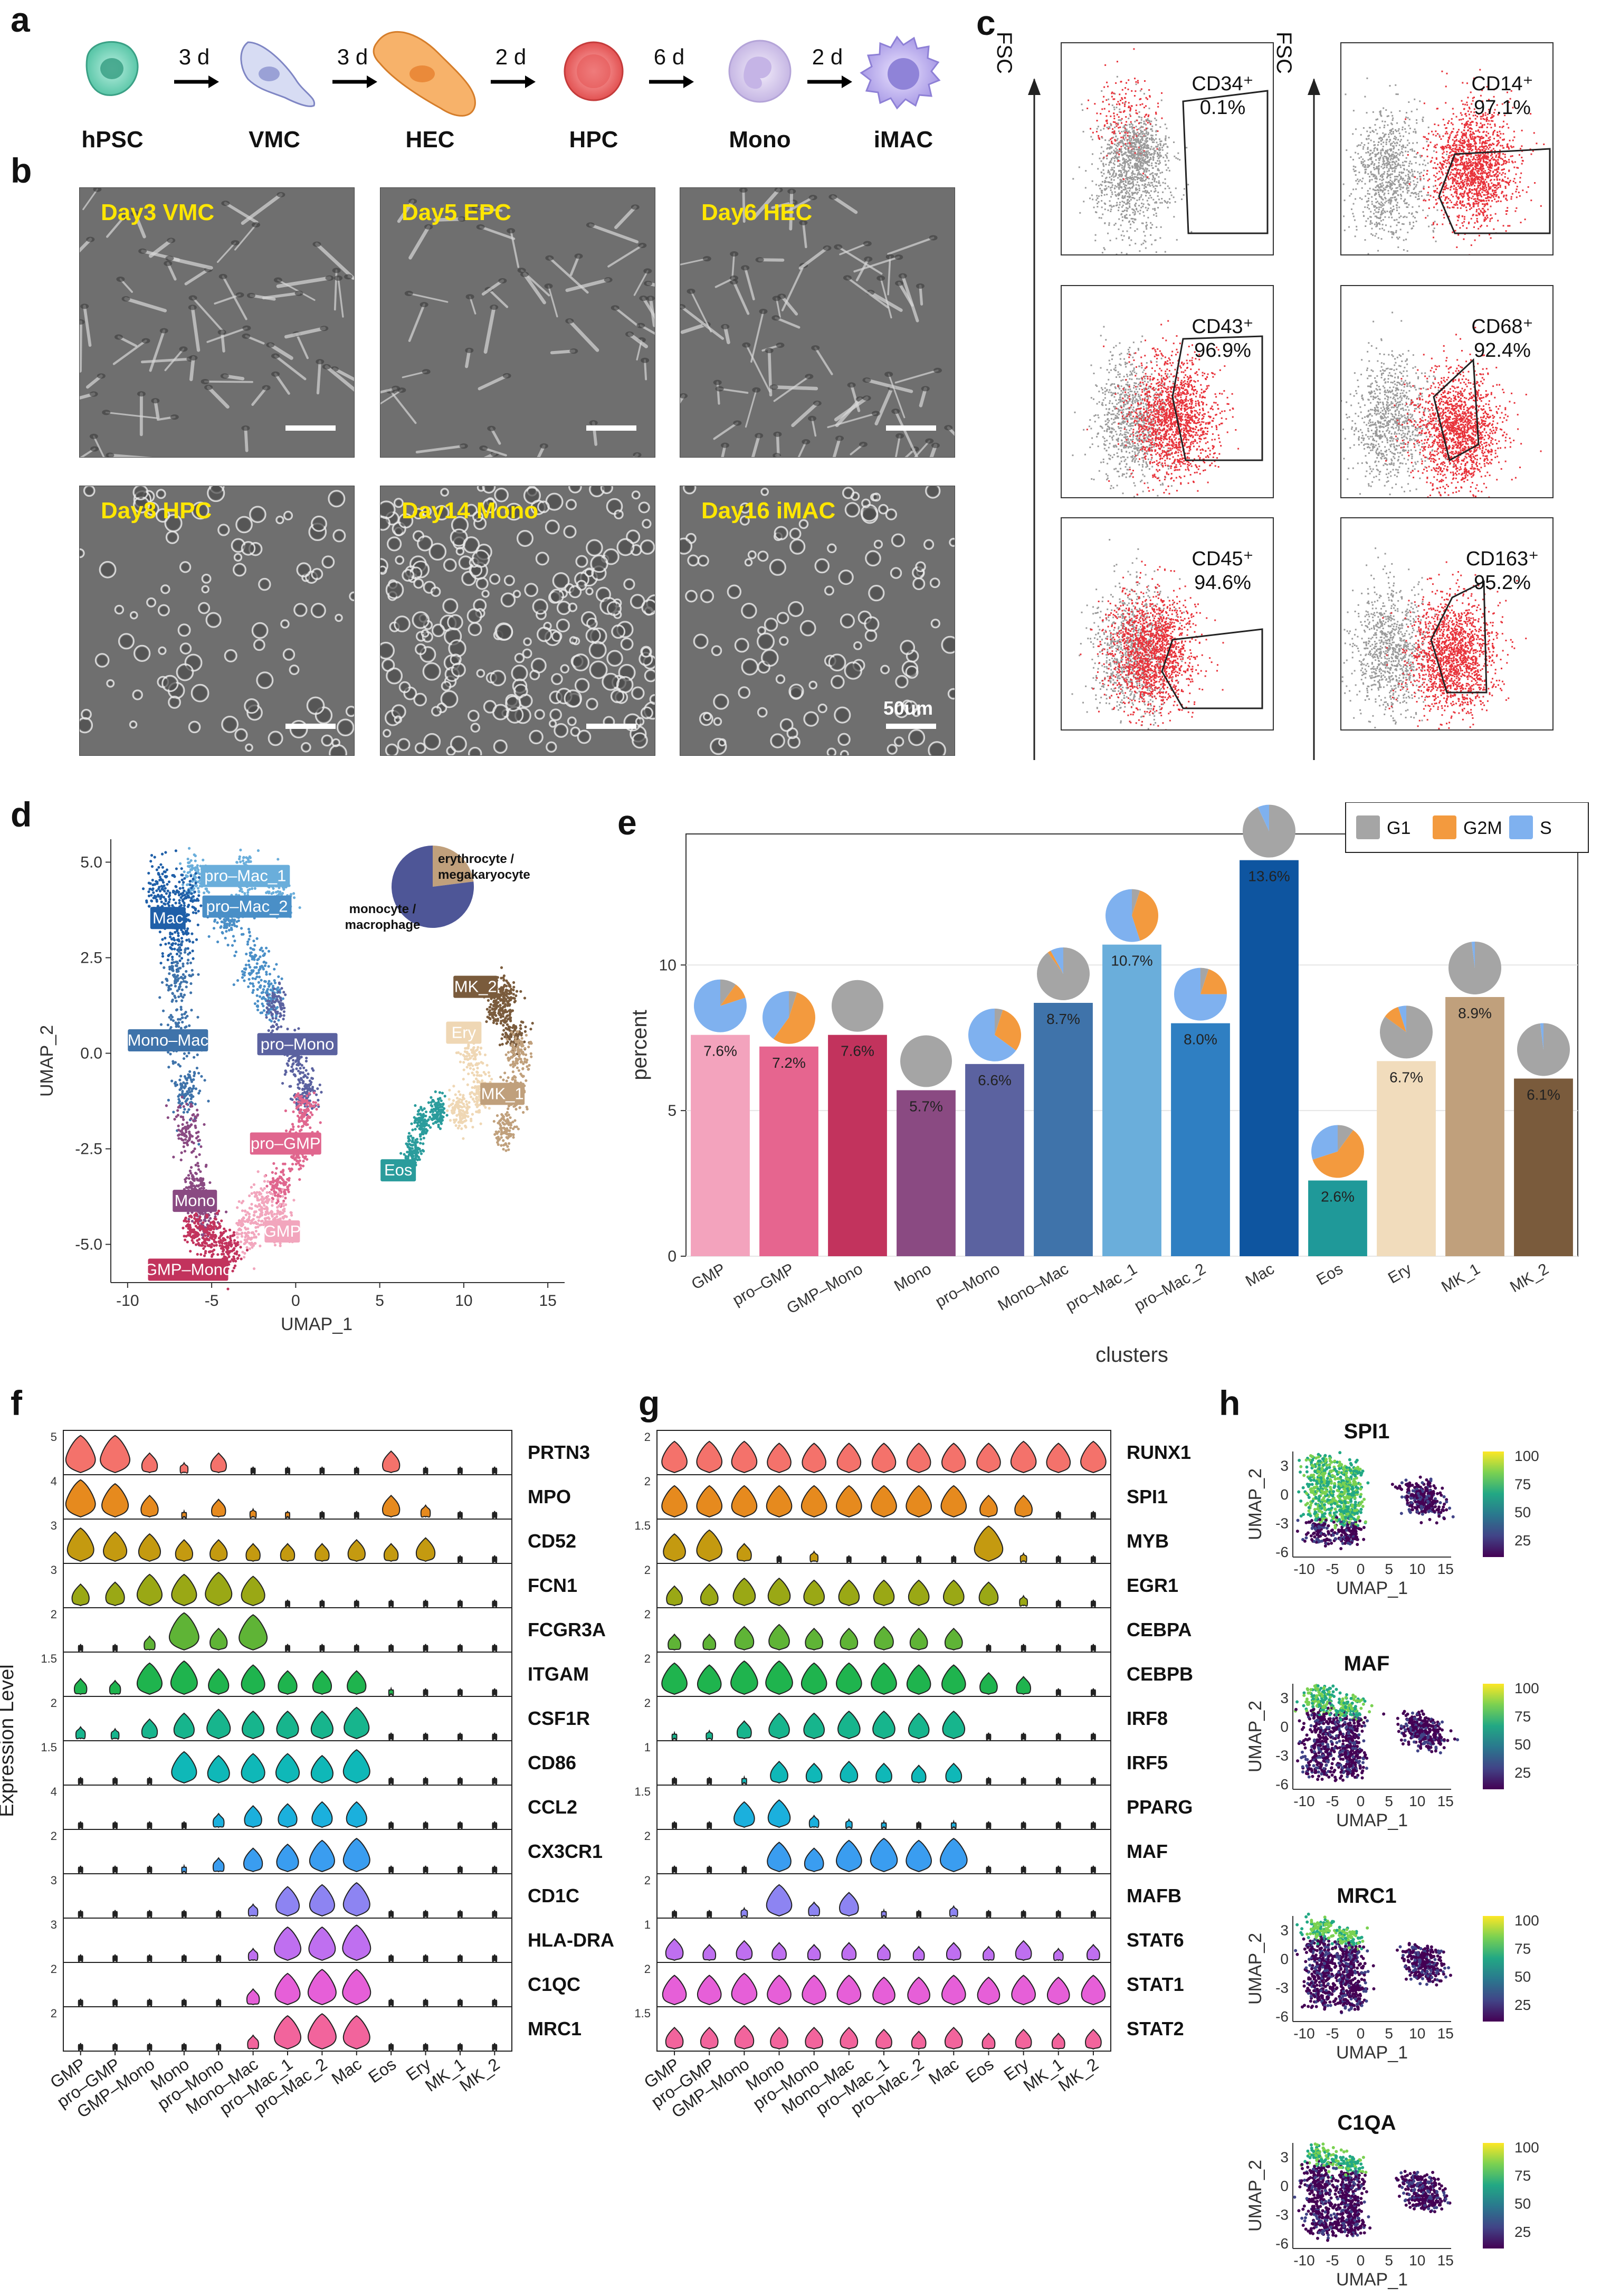 The height and width of the screenshot is (2296, 1601). What do you see at coordinates (463, 1301) in the screenshot?
I see `umap-xtick: 10` at bounding box center [463, 1301].